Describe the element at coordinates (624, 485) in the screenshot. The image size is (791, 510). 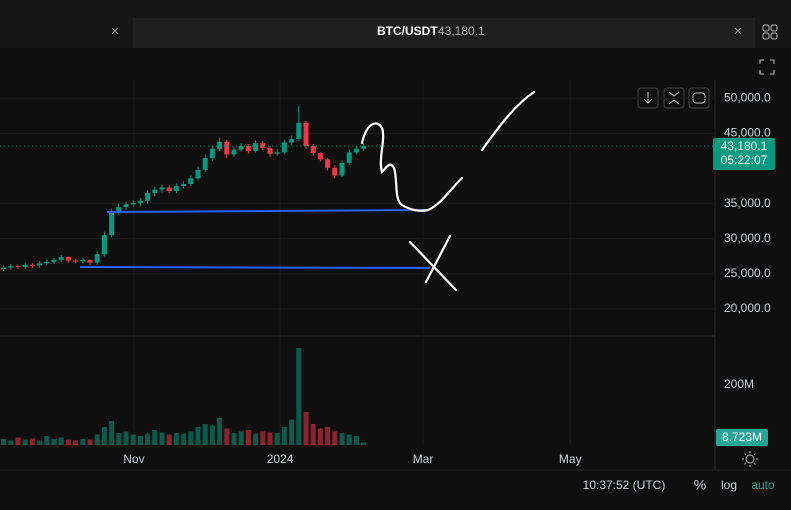
I see `clock: 10:37:52 (UTC)` at that location.